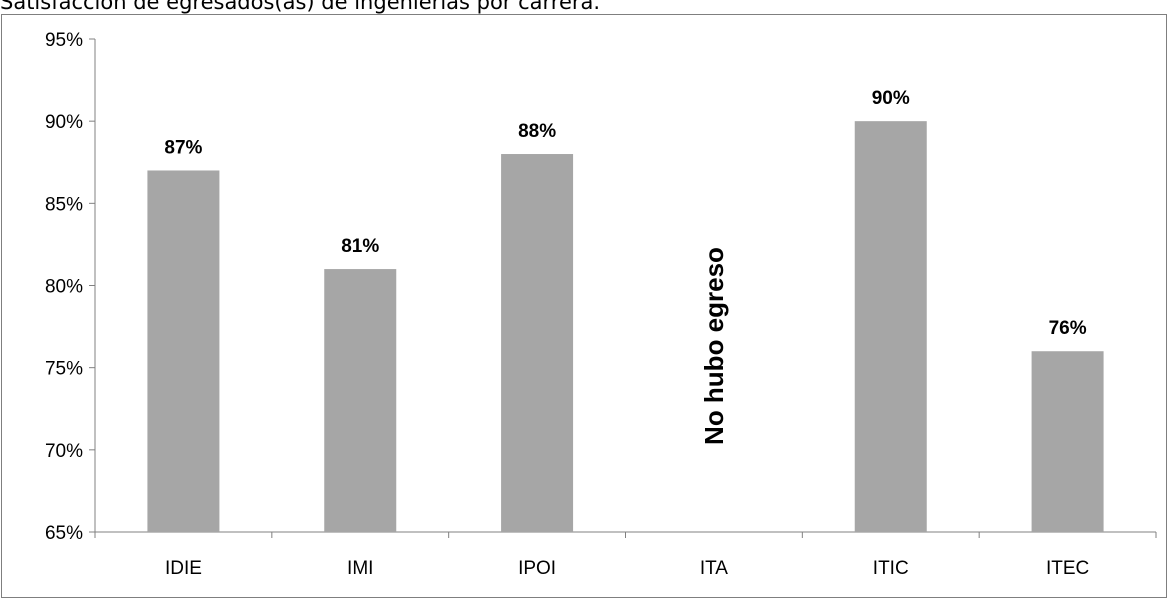  What do you see at coordinates (360, 568) in the screenshot?
I see `x-category-label: IMI` at bounding box center [360, 568].